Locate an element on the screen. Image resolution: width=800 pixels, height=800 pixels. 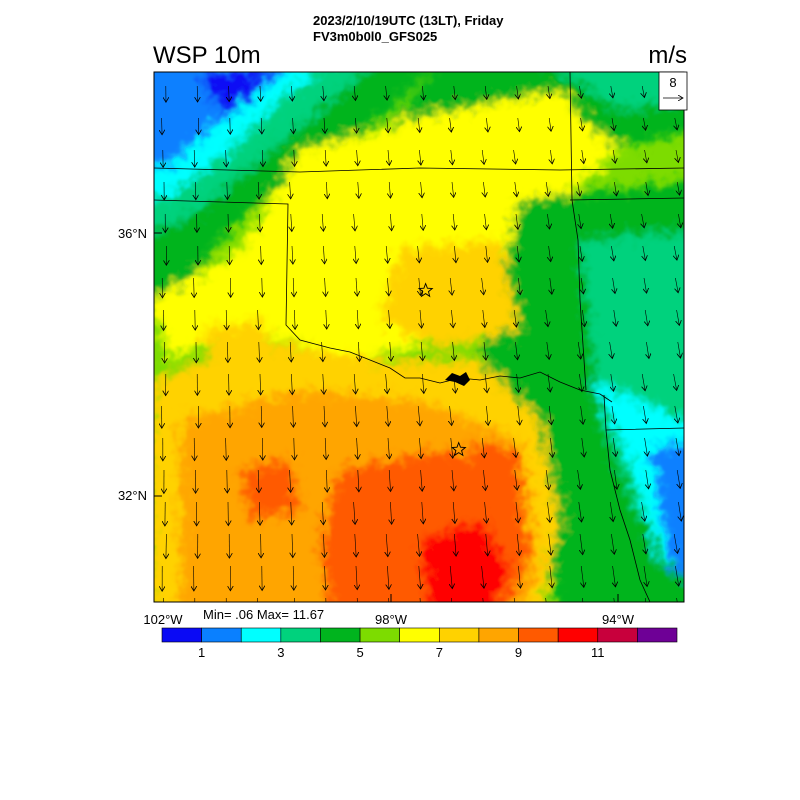
variable-name: WSP 10m is located at coordinates (207, 55).